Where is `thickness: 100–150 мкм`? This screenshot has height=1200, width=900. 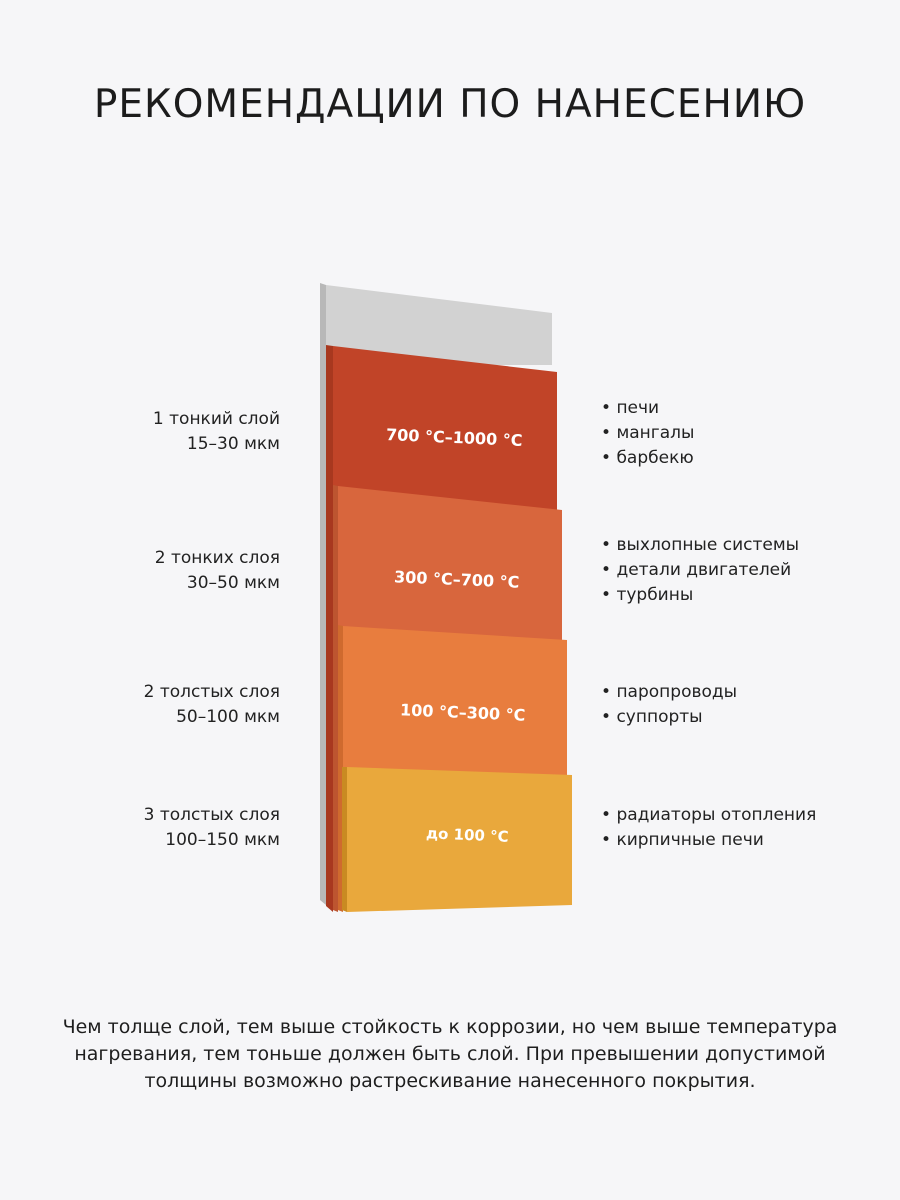 thickness: 100–150 мкм is located at coordinates (222, 840).